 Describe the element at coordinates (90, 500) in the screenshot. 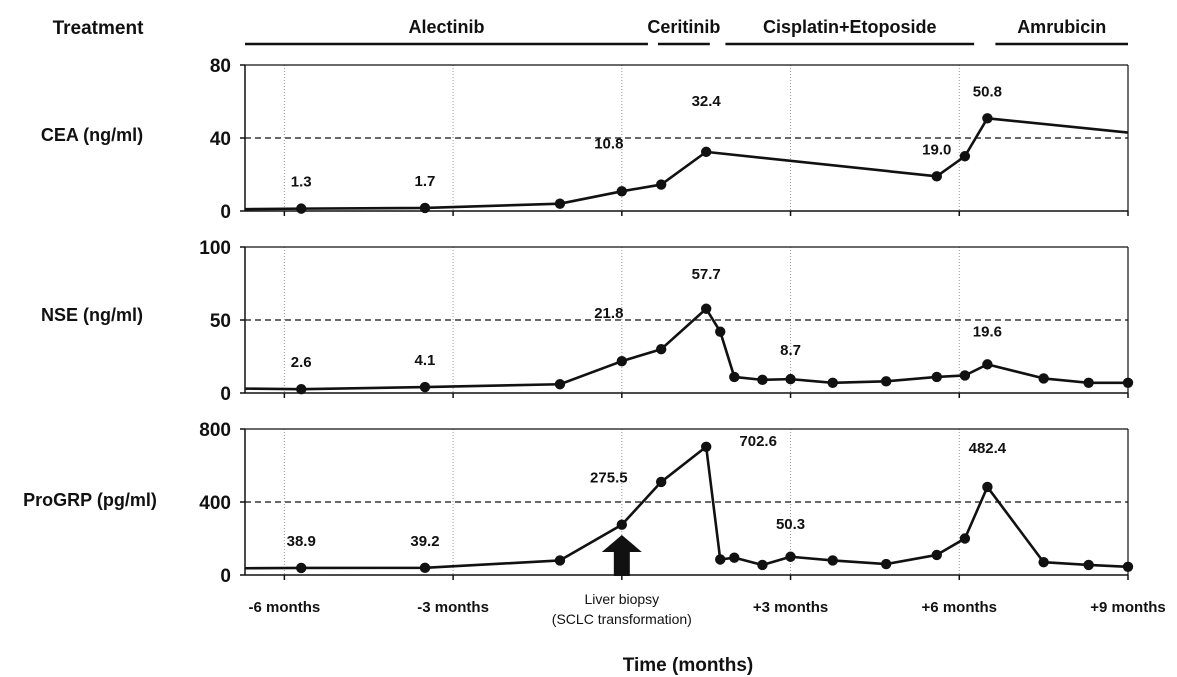

I see `y-axis-label: ProGRP (pg/ml)` at that location.